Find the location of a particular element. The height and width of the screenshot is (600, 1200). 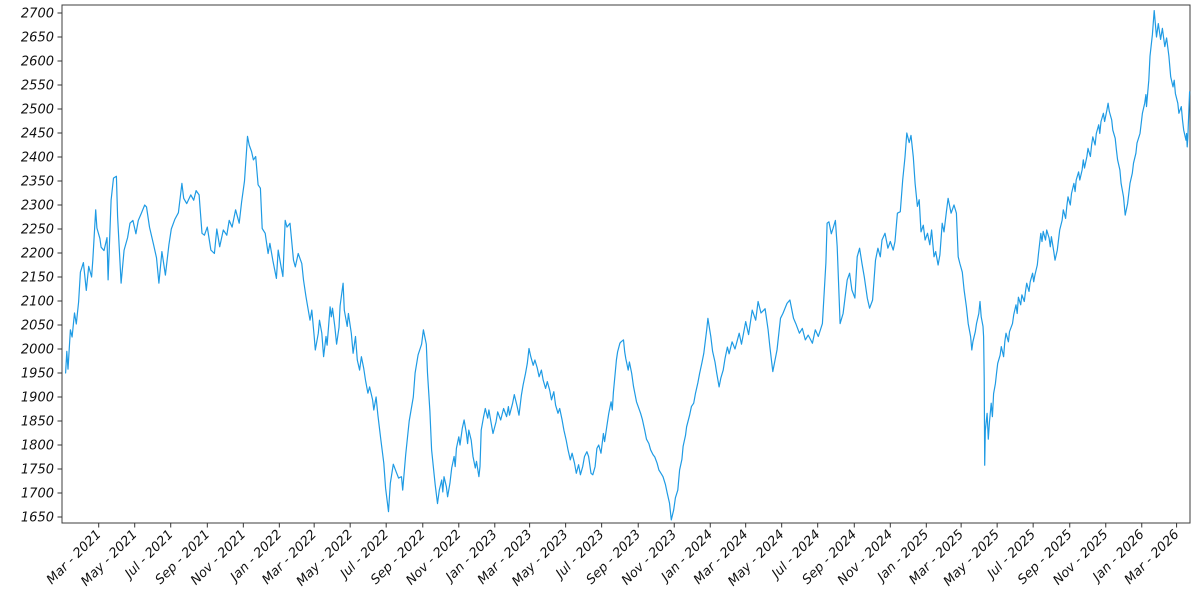

y-tick-label: 1950 is located at coordinates (37, 374).